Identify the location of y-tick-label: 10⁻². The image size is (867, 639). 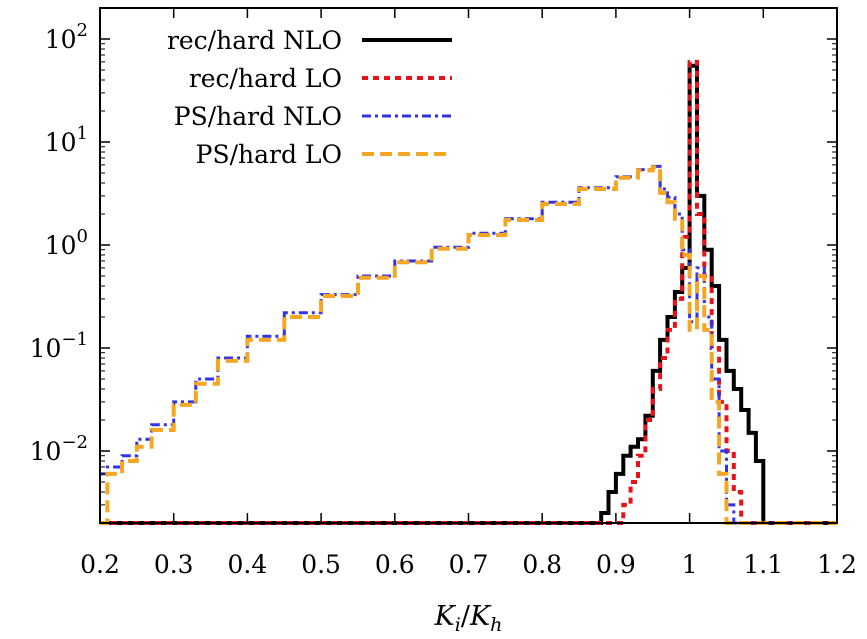
(59, 449).